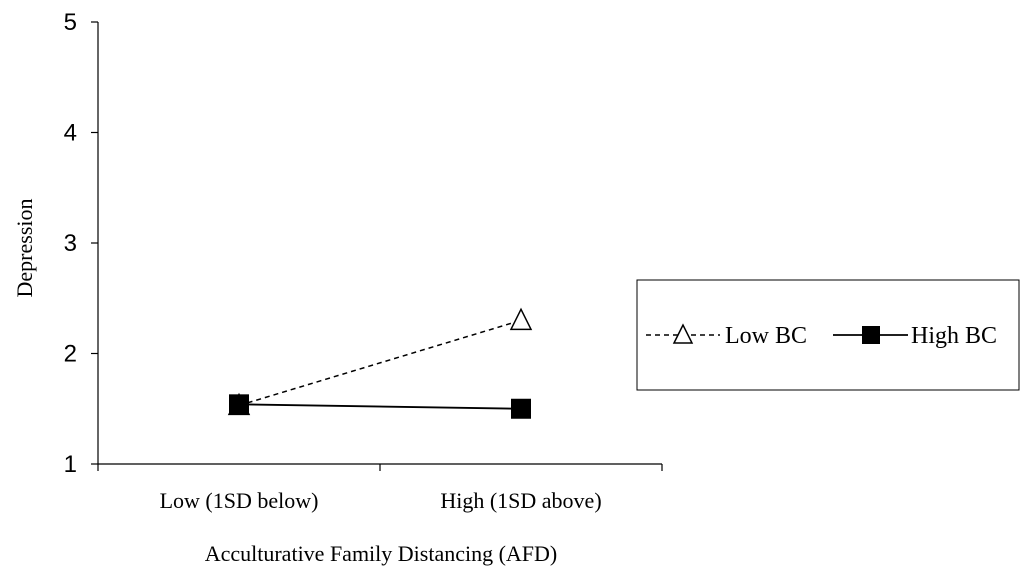 This screenshot has height=574, width=1022. I want to click on legend-label-high-bc: High BC, so click(954, 336).